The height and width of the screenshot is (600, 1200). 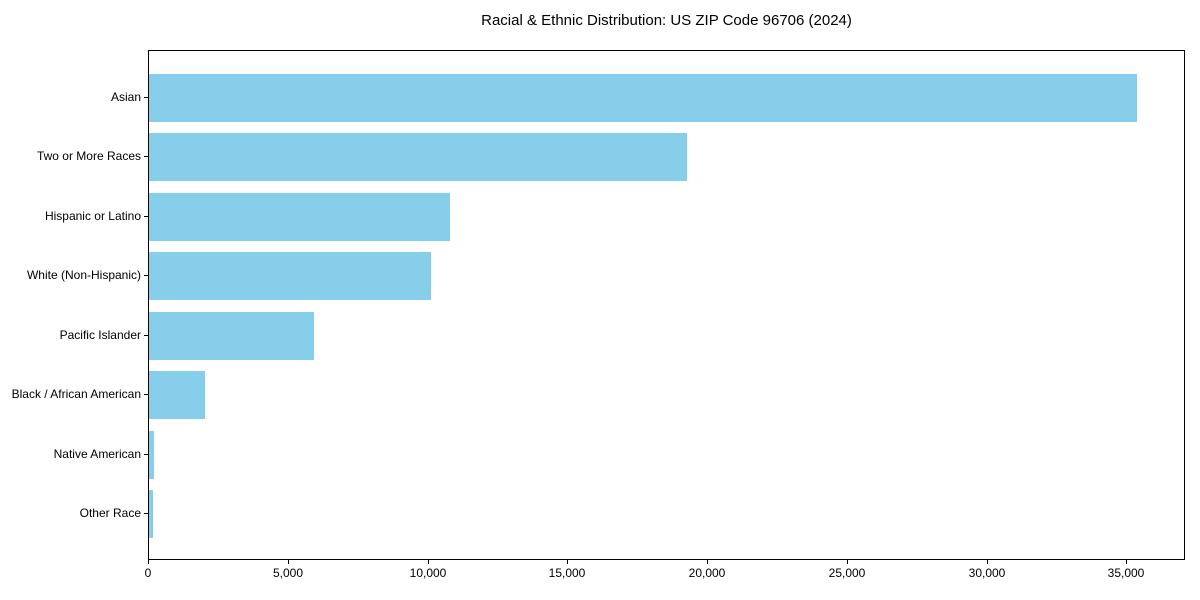 What do you see at coordinates (428, 573) in the screenshot?
I see `x-tick-label-10000: 10,000` at bounding box center [428, 573].